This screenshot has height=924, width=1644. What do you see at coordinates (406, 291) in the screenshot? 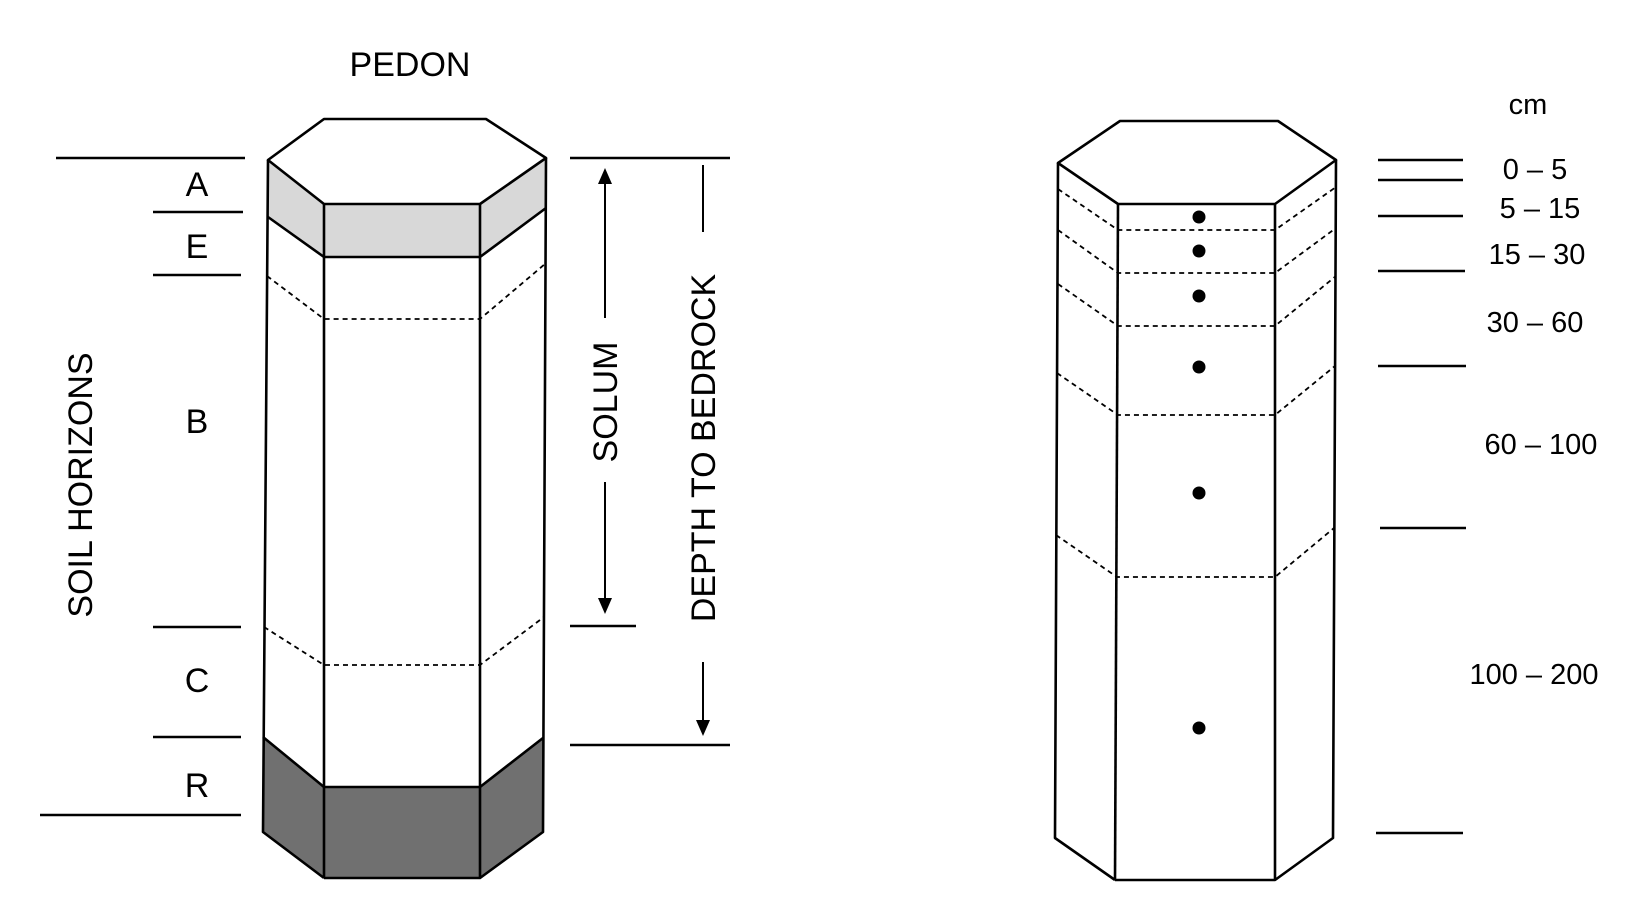
I see `boundary-e-b` at bounding box center [406, 291].